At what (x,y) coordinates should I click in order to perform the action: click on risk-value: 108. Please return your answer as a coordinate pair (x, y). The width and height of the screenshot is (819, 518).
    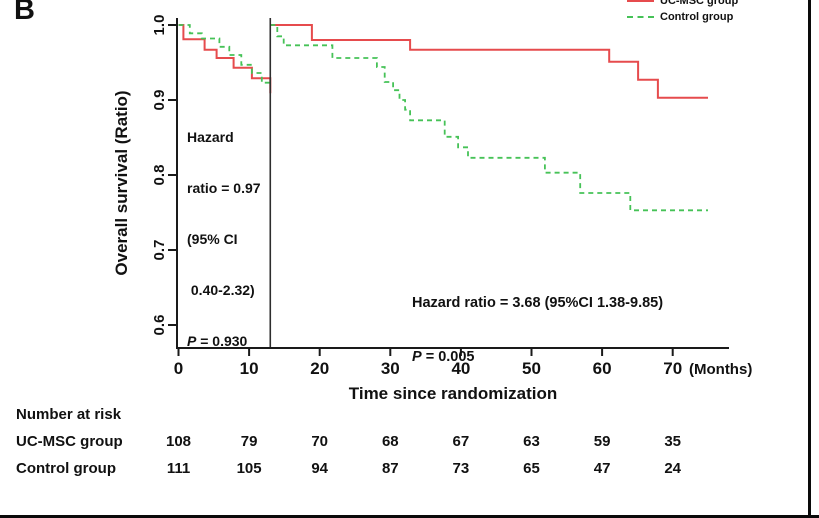
    Looking at the image, I should click on (178, 441).